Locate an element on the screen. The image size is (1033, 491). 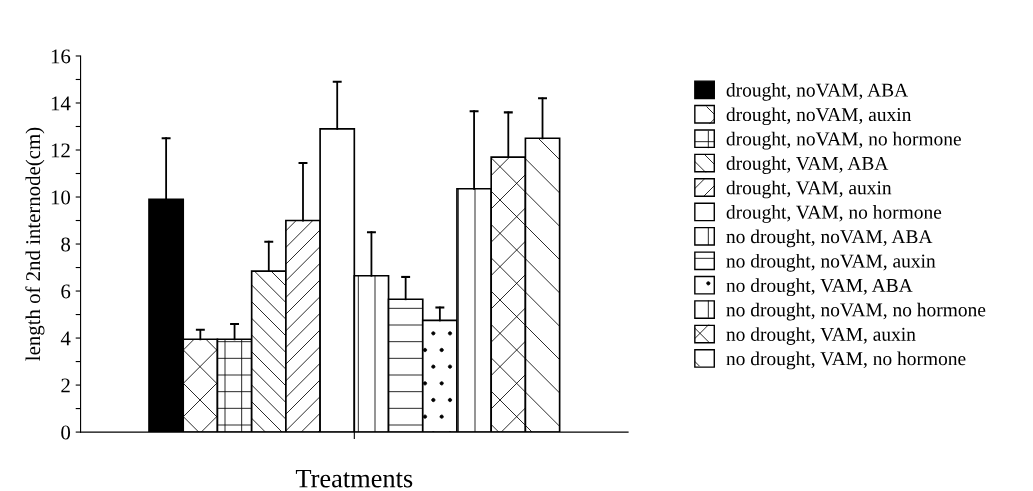
legend-label: drought, VAM, ABA is located at coordinates (807, 165).